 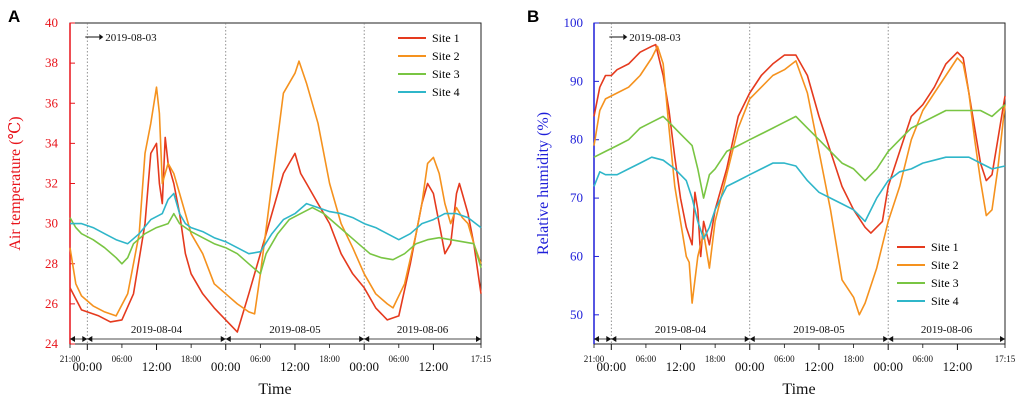 I want to click on y-tick-label: 40, so click(x=51, y=22).